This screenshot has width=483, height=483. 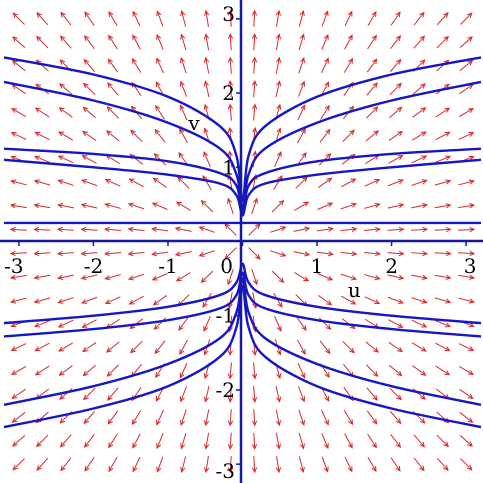 I want to click on x-tick-label: 2, so click(x=391, y=266).